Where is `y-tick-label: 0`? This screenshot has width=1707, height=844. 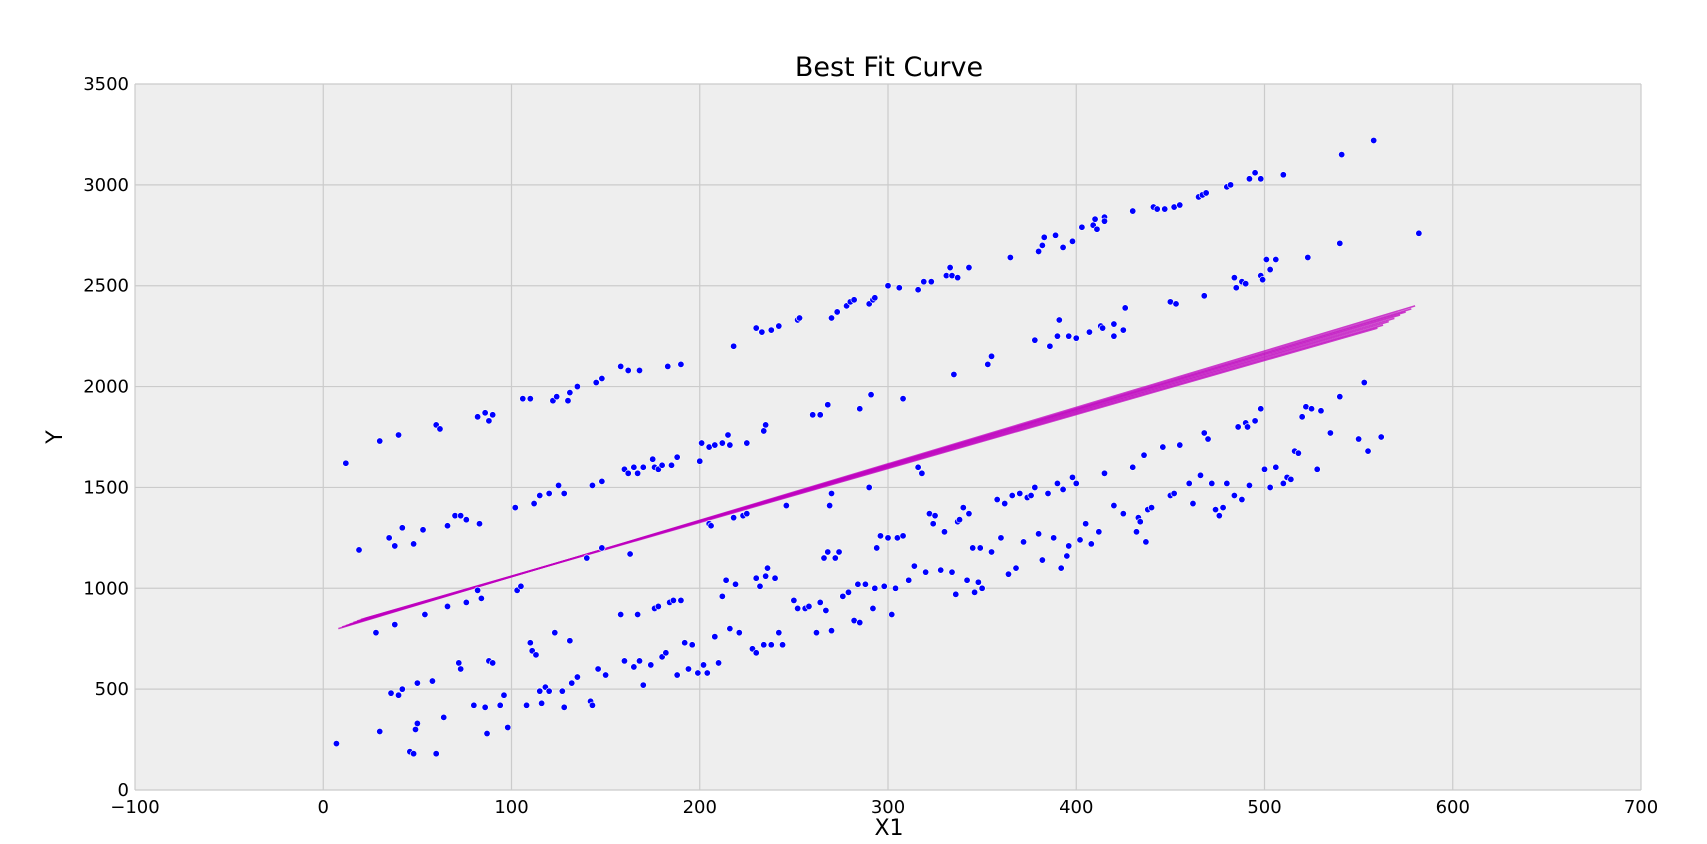 y-tick-label: 0 is located at coordinates (123, 790).